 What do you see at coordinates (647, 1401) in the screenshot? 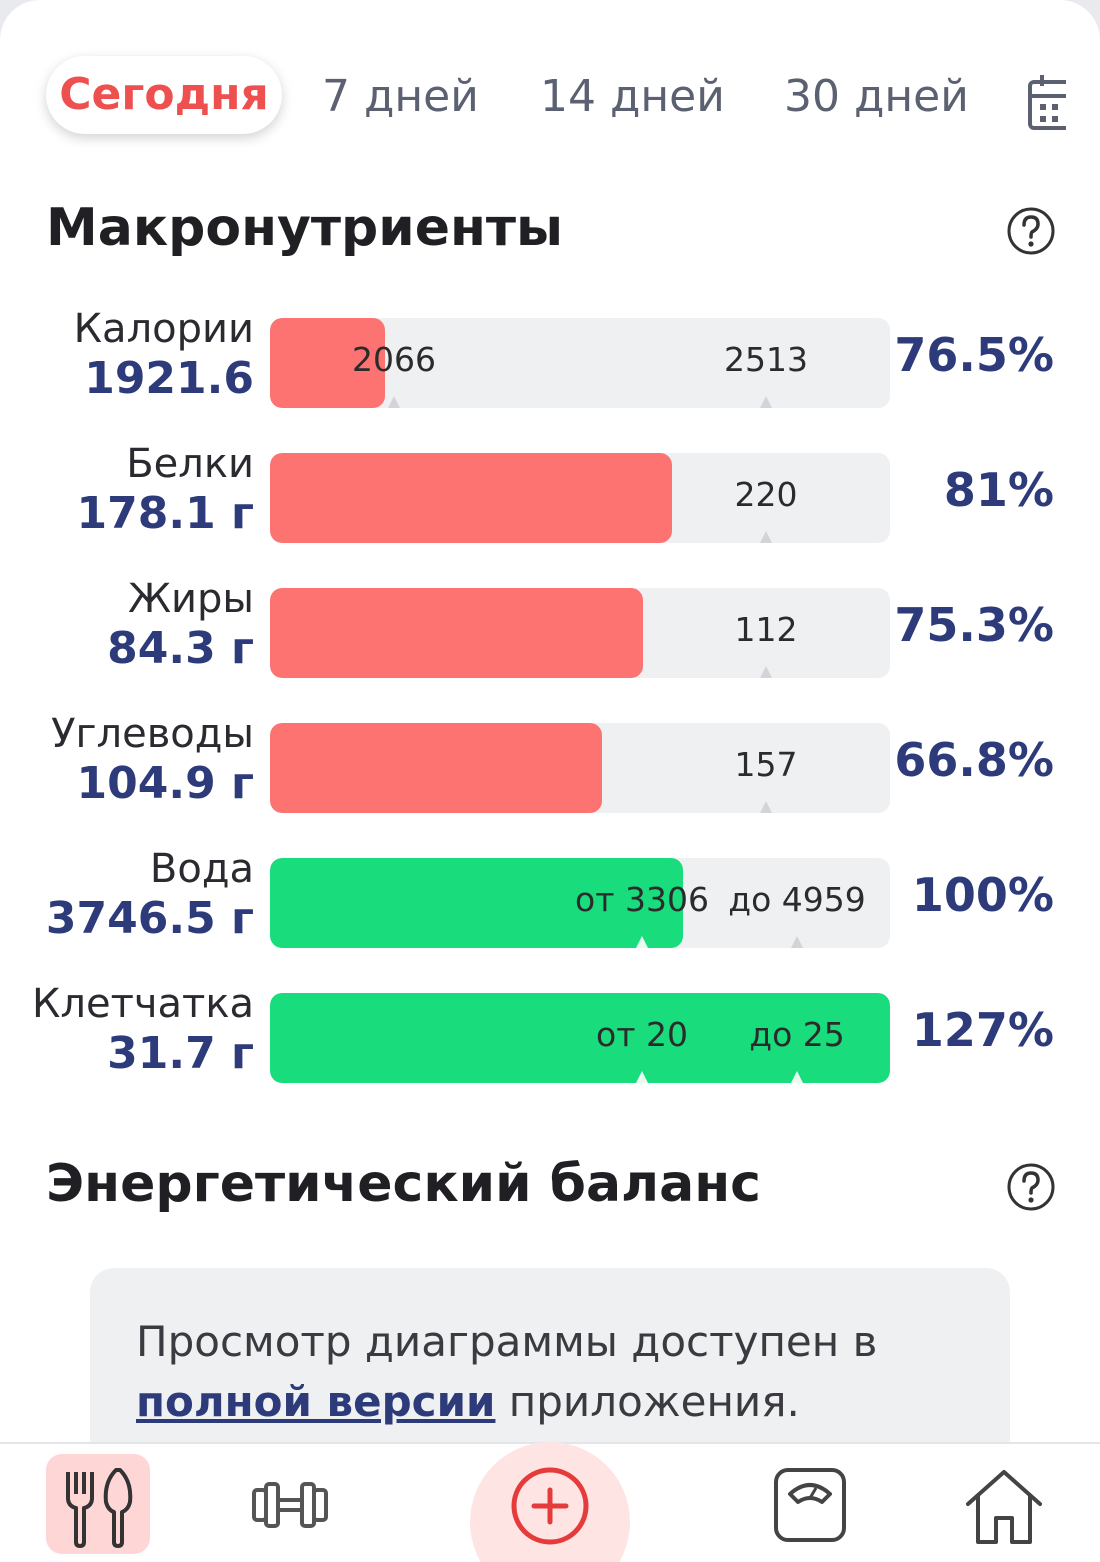
I see `energy-card-text-after: приложения.` at bounding box center [647, 1401].